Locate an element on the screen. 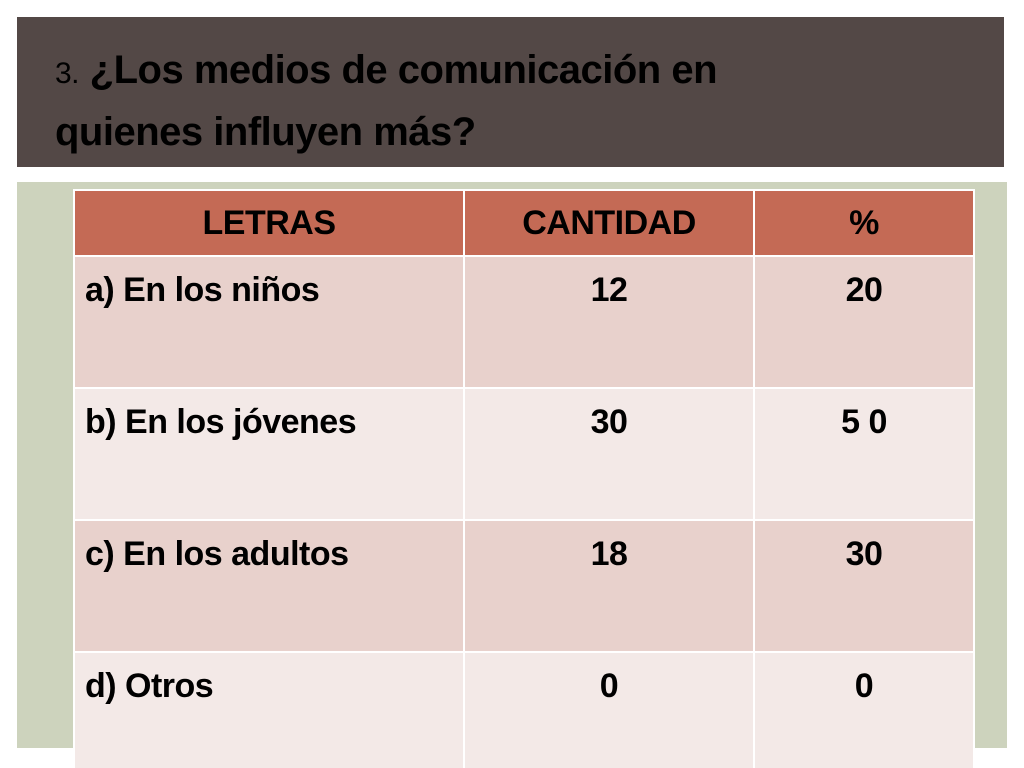 The height and width of the screenshot is (768, 1024). row-porcentaje: 20 is located at coordinates (864, 322).